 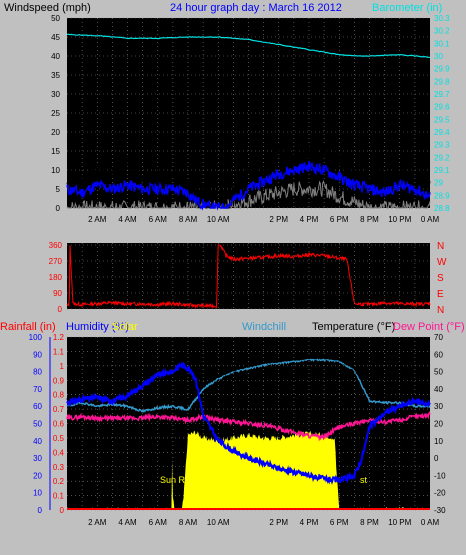 I want to click on wind-y-tick-label: 10, so click(x=55, y=170).